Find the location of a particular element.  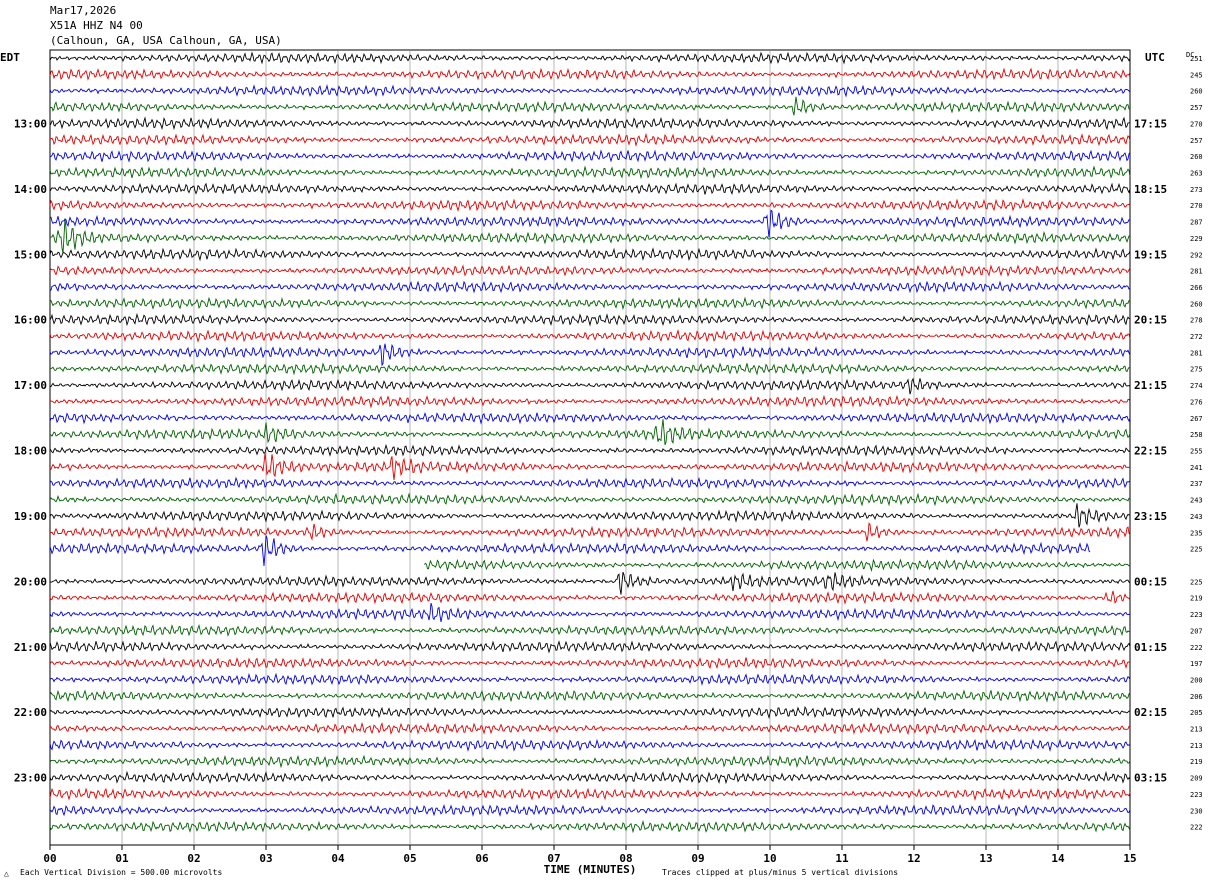

x-tick-label: 05 is located at coordinates (409, 858).